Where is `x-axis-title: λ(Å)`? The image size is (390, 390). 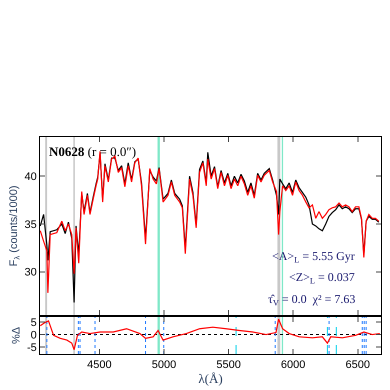 x-axis-title: λ(Å) is located at coordinates (210, 378).